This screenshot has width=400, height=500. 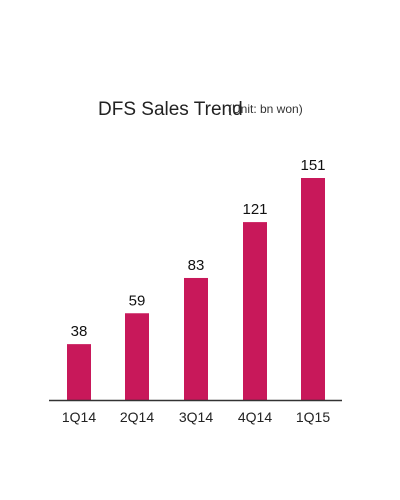 What do you see at coordinates (137, 417) in the screenshot?
I see `x-tick-label-2q14: 2Q14` at bounding box center [137, 417].